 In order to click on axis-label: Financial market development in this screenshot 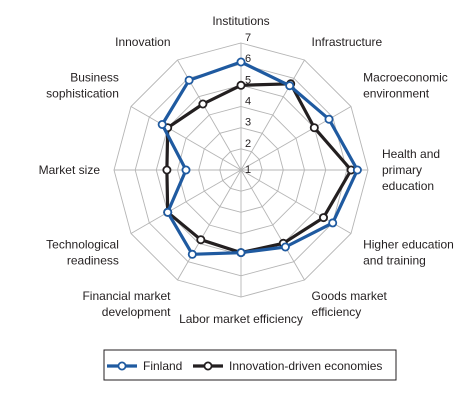, I will do `click(126, 304)`.